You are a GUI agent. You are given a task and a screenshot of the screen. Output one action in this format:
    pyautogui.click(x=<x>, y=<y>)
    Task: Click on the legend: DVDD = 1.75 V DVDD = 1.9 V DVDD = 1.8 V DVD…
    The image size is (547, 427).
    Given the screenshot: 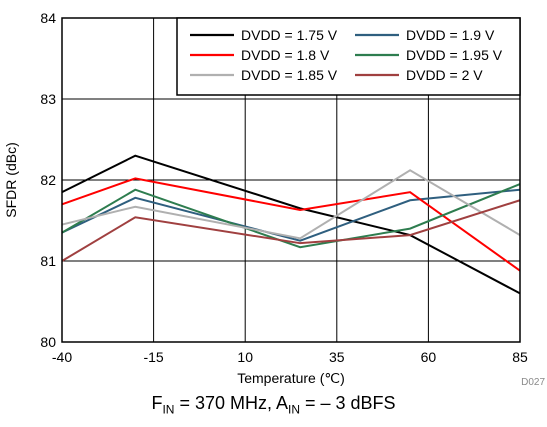 What is the action you would take?
    pyautogui.click(x=348, y=56)
    